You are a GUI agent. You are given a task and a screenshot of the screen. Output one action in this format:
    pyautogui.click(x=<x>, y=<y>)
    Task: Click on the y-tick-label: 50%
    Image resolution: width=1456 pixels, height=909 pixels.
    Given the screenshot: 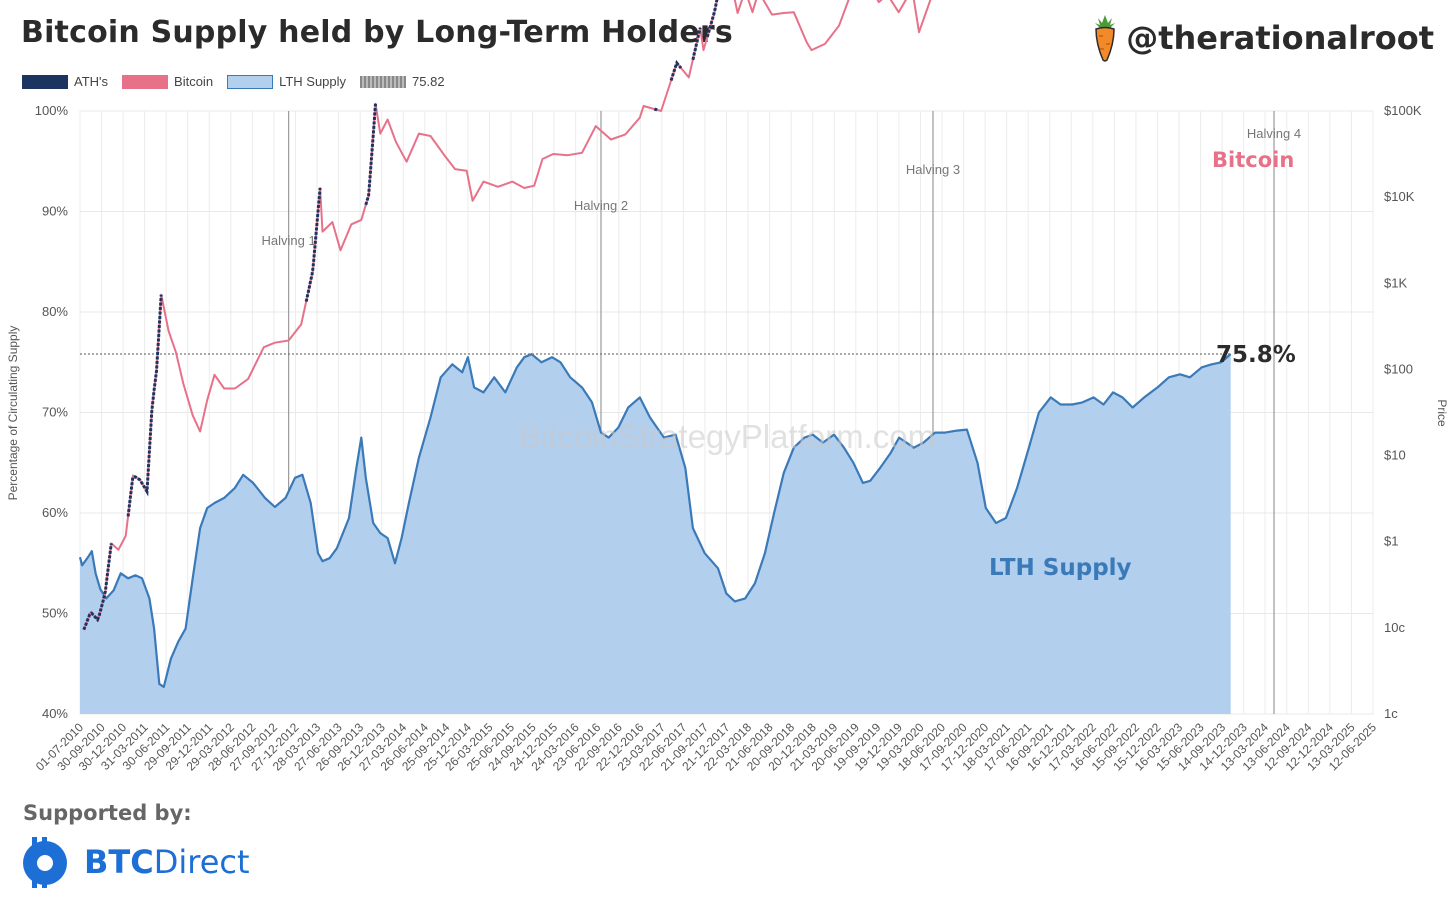 What is the action you would take?
    pyautogui.click(x=55, y=613)
    